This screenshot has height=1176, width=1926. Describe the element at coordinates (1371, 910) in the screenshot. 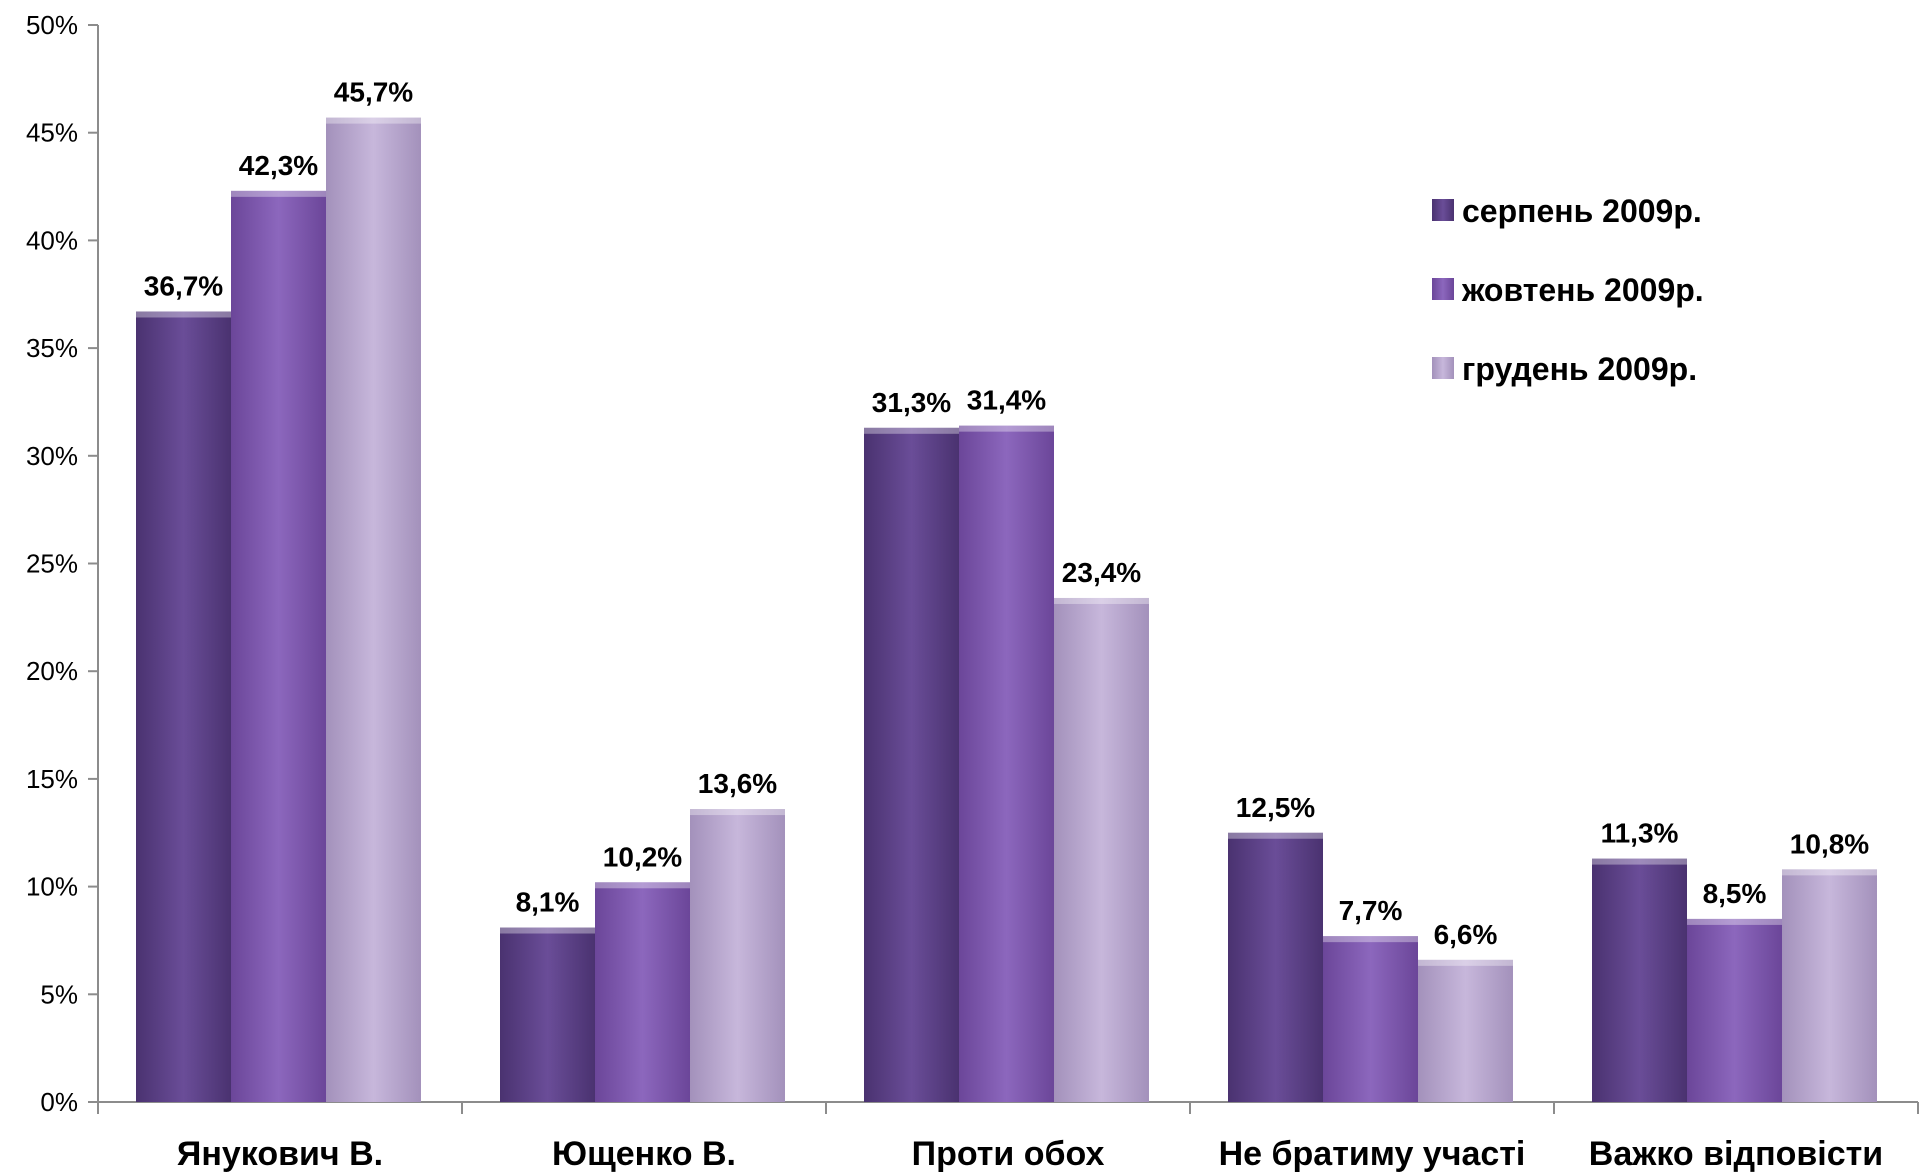

I see `data-label: 7,7%` at that location.